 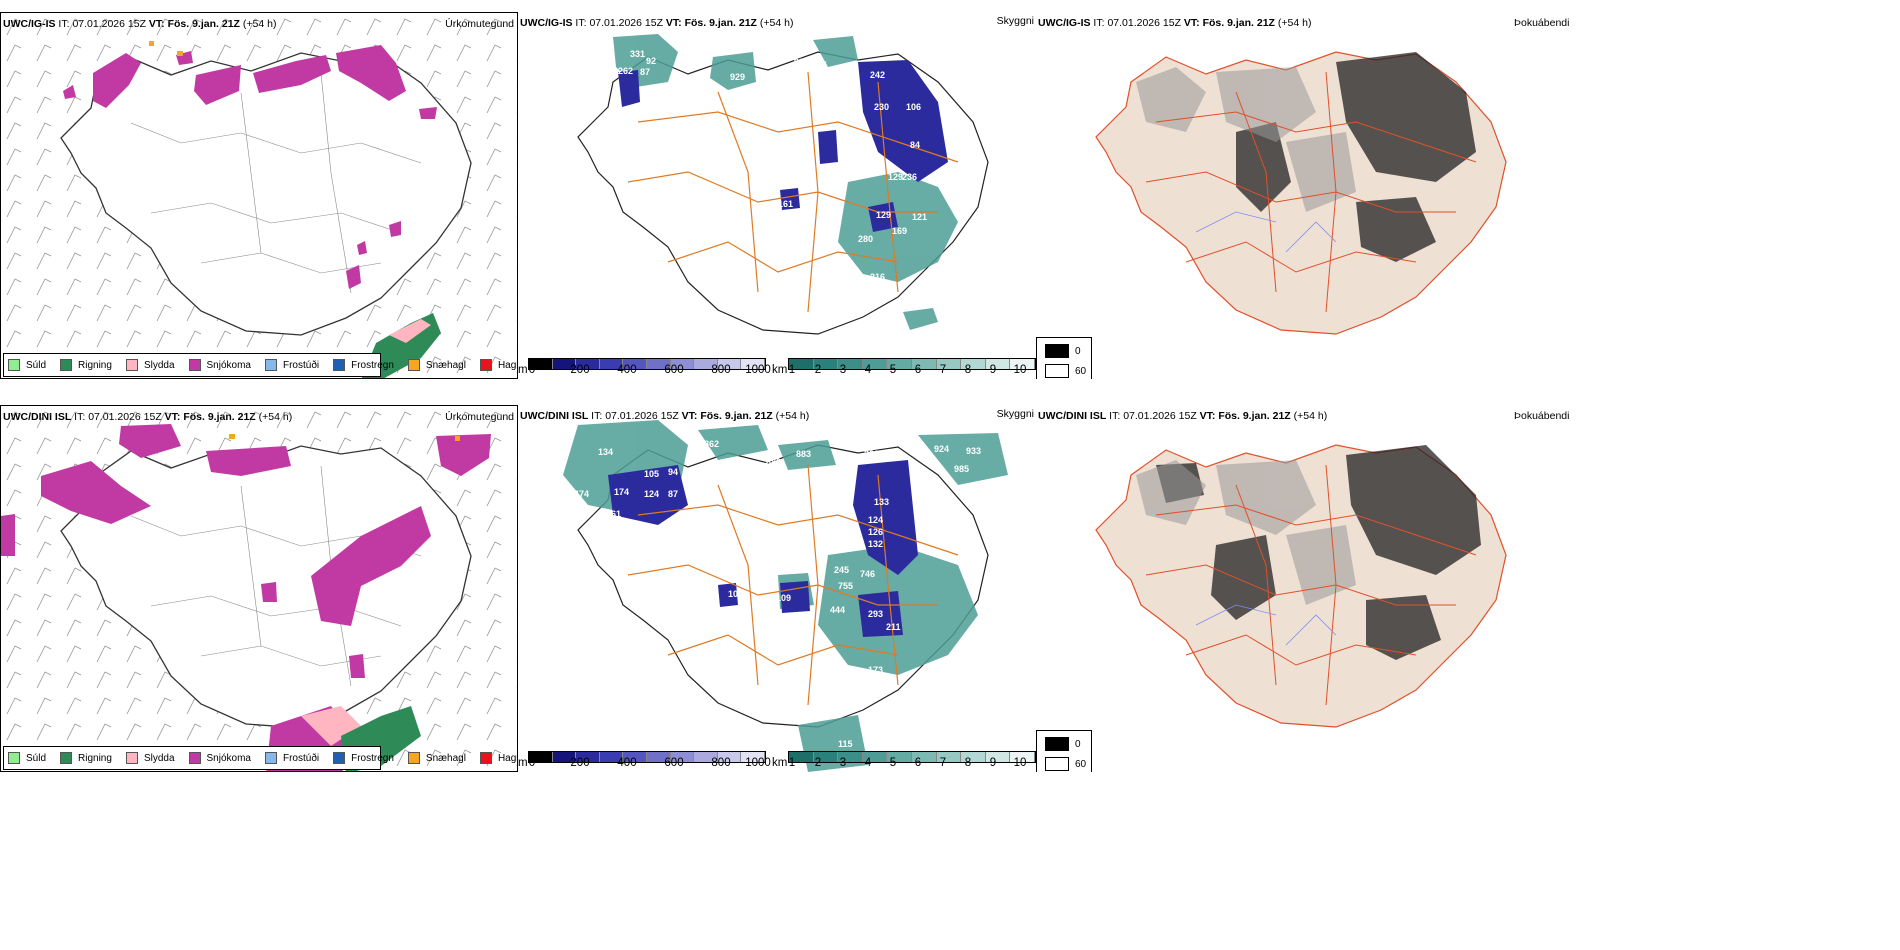 What do you see at coordinates (965, 530) in the screenshot?
I see `svg-text: 170` at bounding box center [965, 530].